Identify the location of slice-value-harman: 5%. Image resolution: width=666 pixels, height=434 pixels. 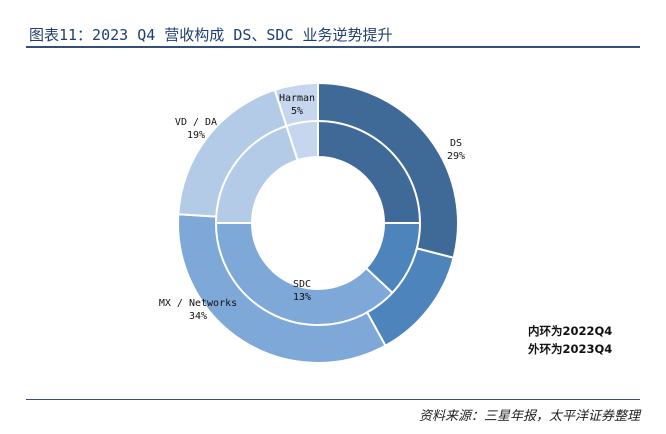
(297, 111).